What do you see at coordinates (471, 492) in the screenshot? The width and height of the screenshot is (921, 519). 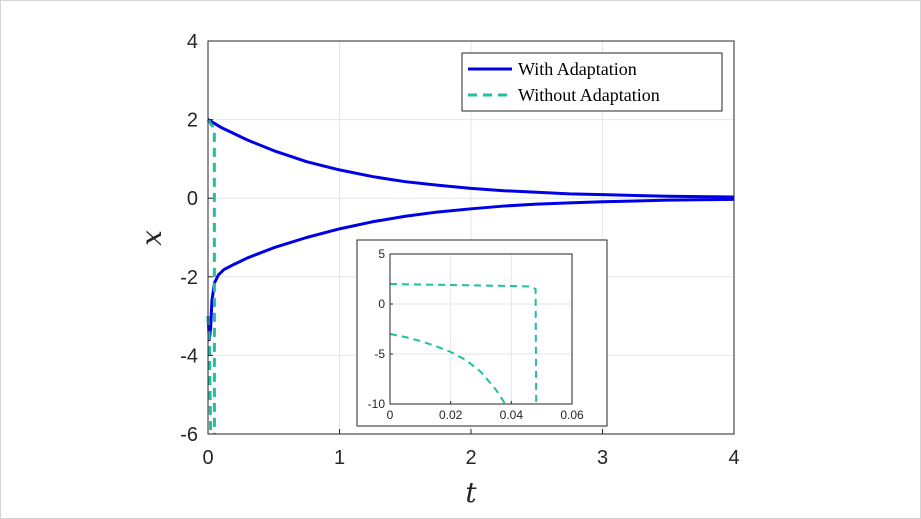 I see `x-axis-label: t` at bounding box center [471, 492].